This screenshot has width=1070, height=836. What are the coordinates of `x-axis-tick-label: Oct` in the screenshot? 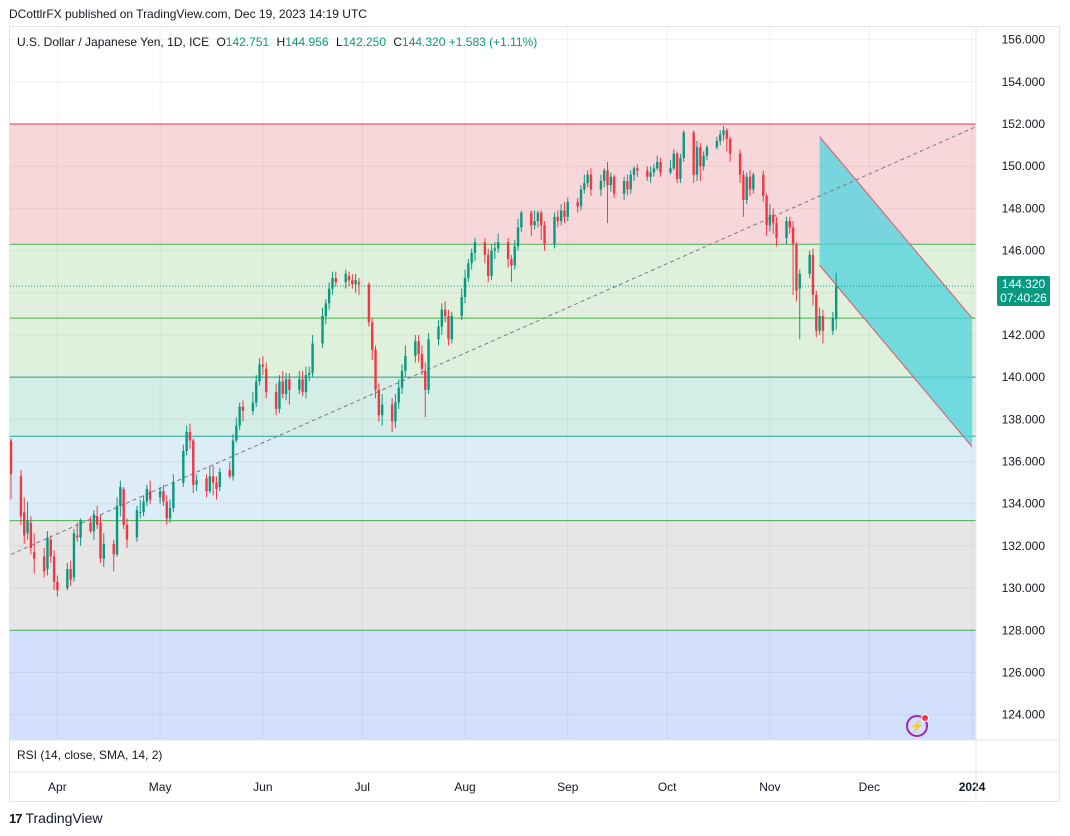 It's located at (667, 787).